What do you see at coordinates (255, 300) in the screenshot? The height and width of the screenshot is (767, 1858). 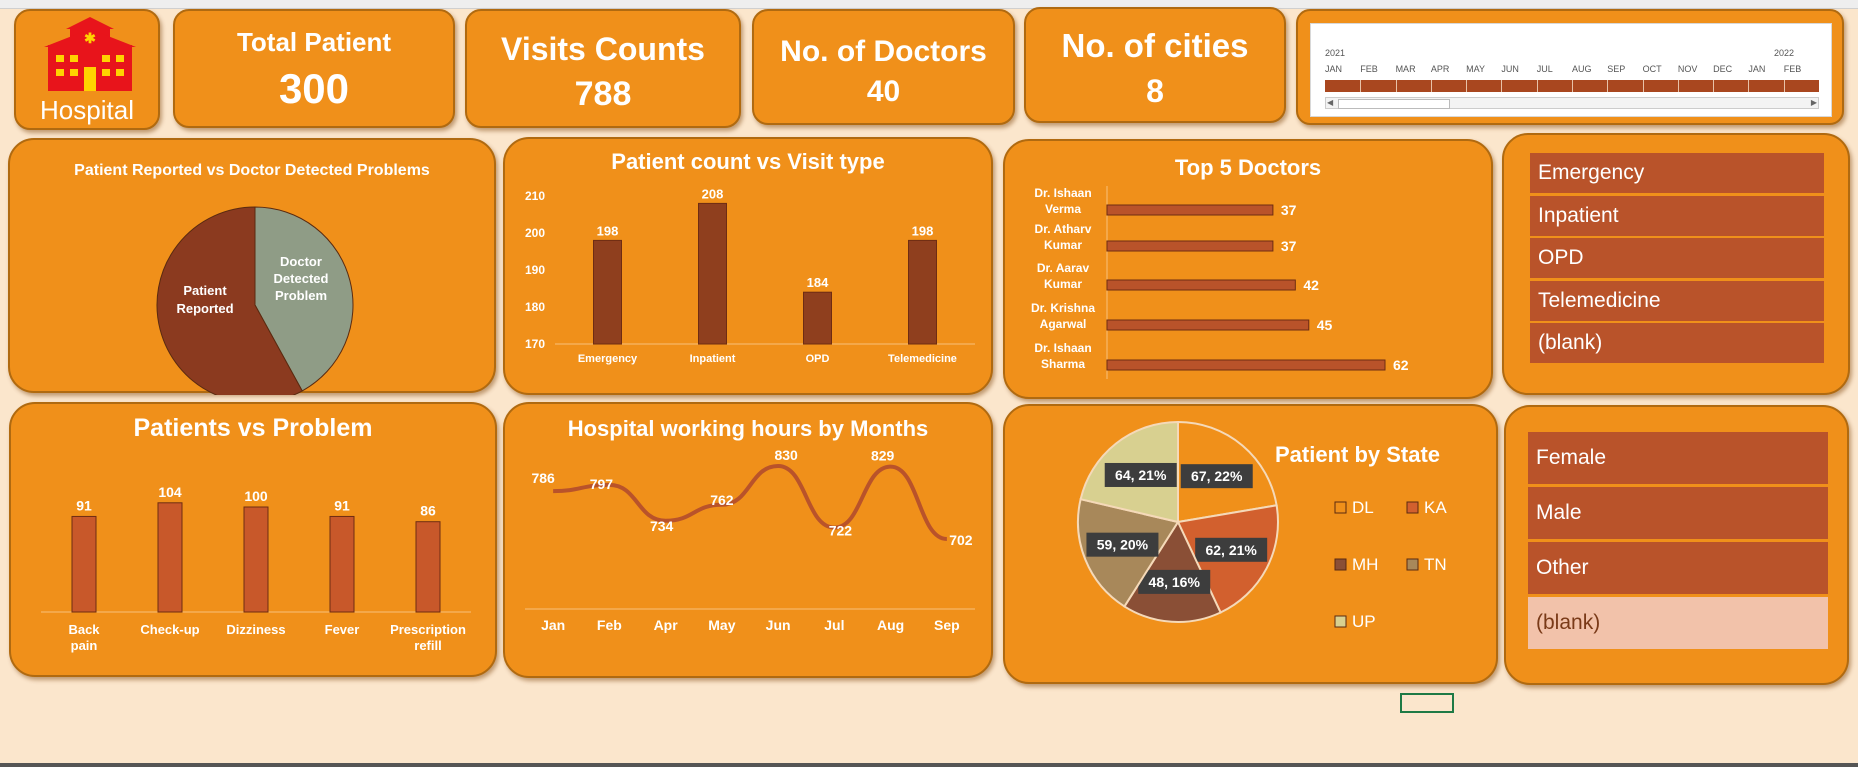 I see `problems-pie-chart: Patient Reported Doctor Detected Problem` at bounding box center [255, 300].